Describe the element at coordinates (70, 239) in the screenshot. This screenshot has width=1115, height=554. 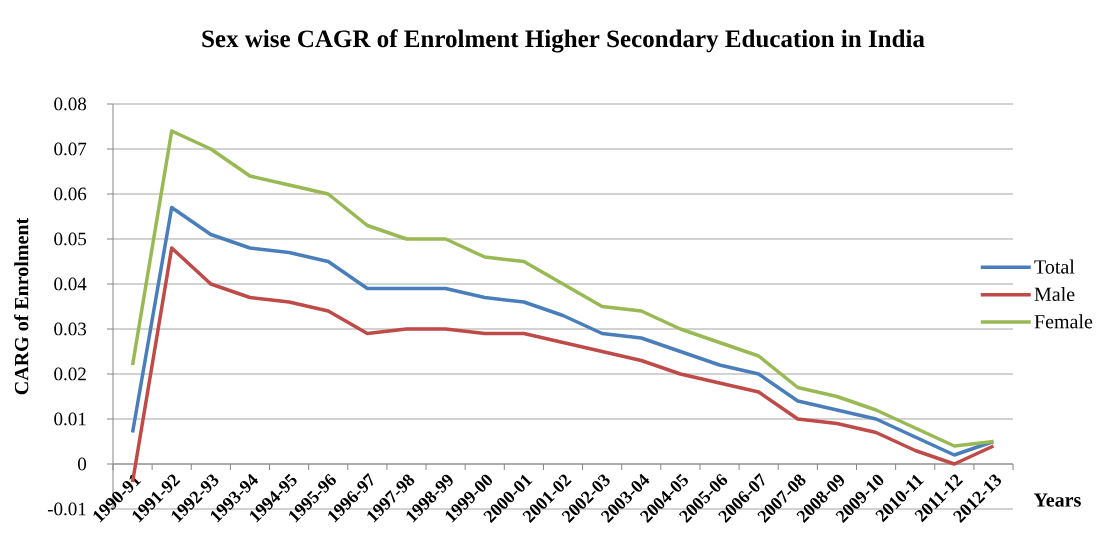
I see `y-tick-label: 0.05` at that location.